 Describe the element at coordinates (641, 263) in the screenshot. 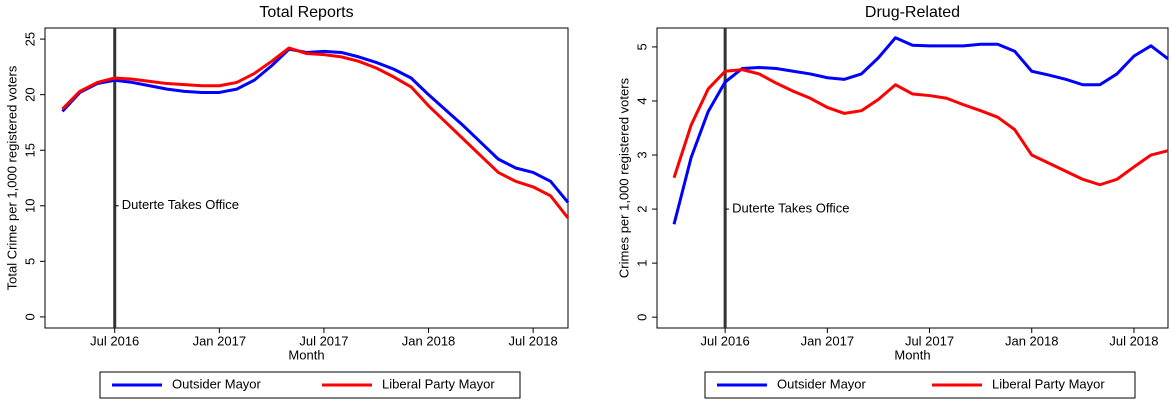

I see `y-tick-label: 1` at that location.